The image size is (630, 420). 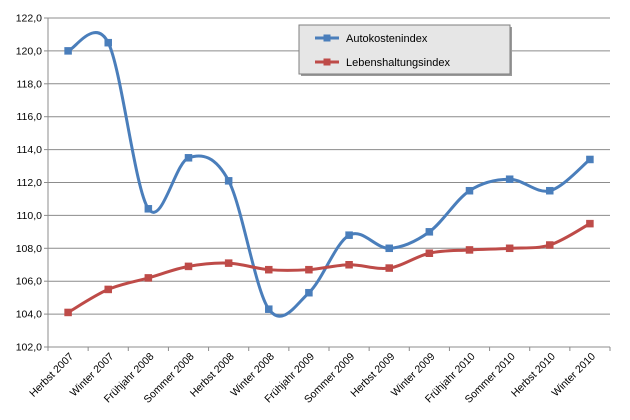 What do you see at coordinates (327, 62) in the screenshot?
I see `legend-swatch-marker-lebenshaltungsindex` at bounding box center [327, 62].